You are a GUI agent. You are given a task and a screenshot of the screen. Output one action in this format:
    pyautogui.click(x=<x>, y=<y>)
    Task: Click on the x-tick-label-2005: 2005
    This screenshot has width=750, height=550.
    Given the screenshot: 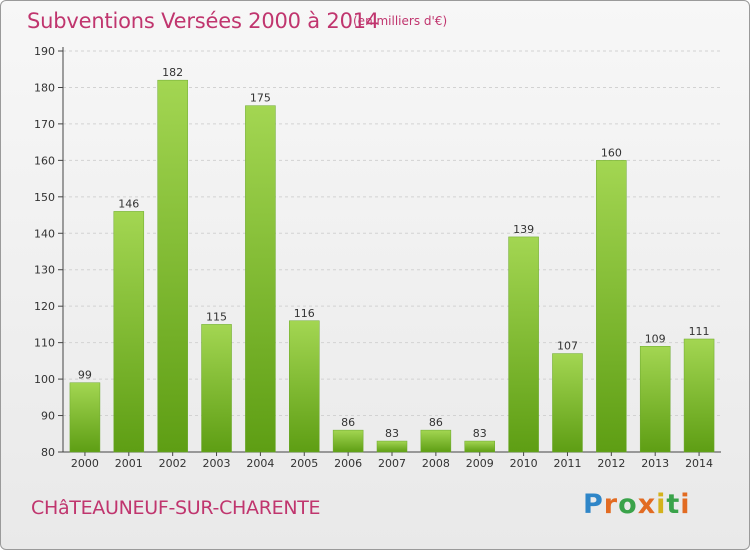 What is the action you would take?
    pyautogui.click(x=304, y=463)
    